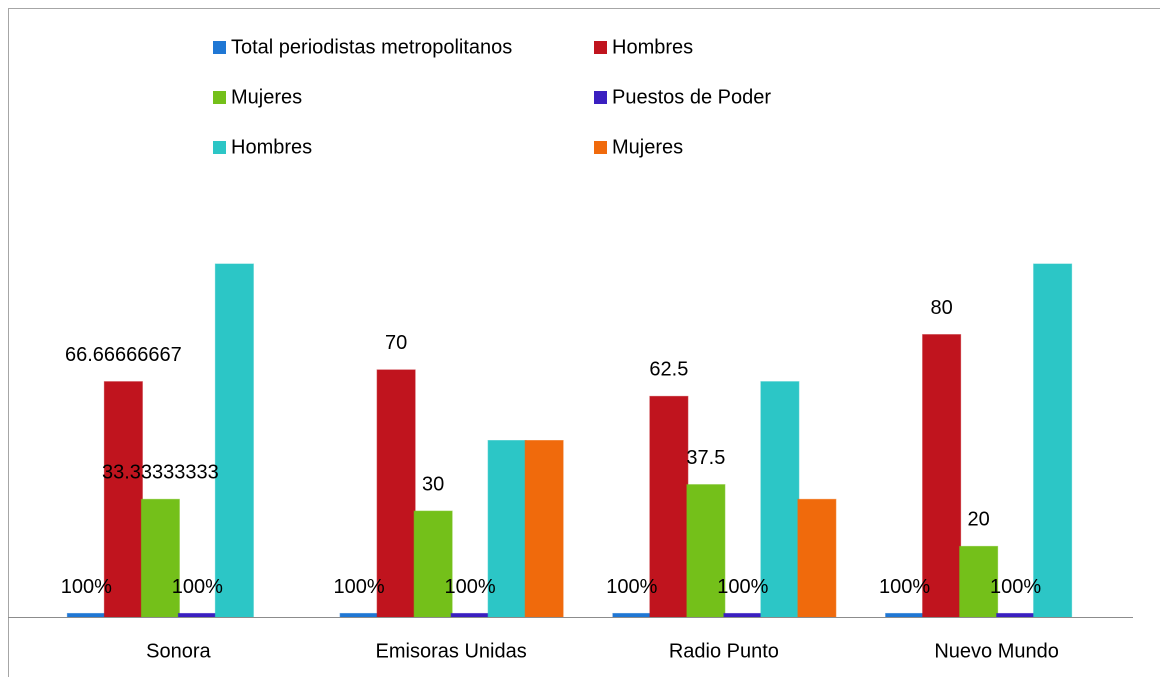 Image resolution: width=1160 pixels, height=677 pixels. What do you see at coordinates (724, 651) in the screenshot?
I see `x-tick-label: Radio Punto` at bounding box center [724, 651].